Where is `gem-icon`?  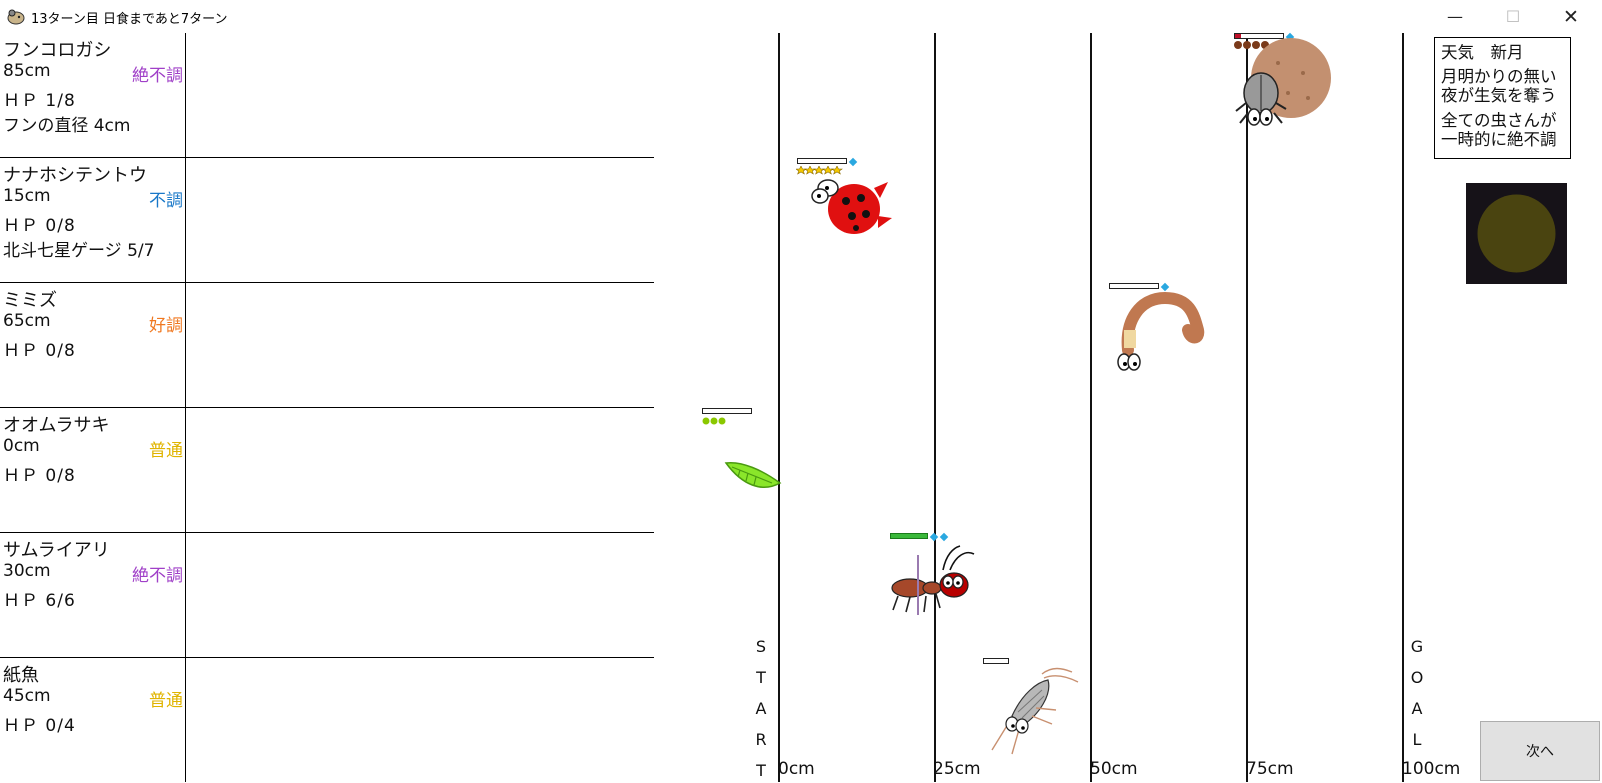 gem-icon is located at coordinates (853, 162).